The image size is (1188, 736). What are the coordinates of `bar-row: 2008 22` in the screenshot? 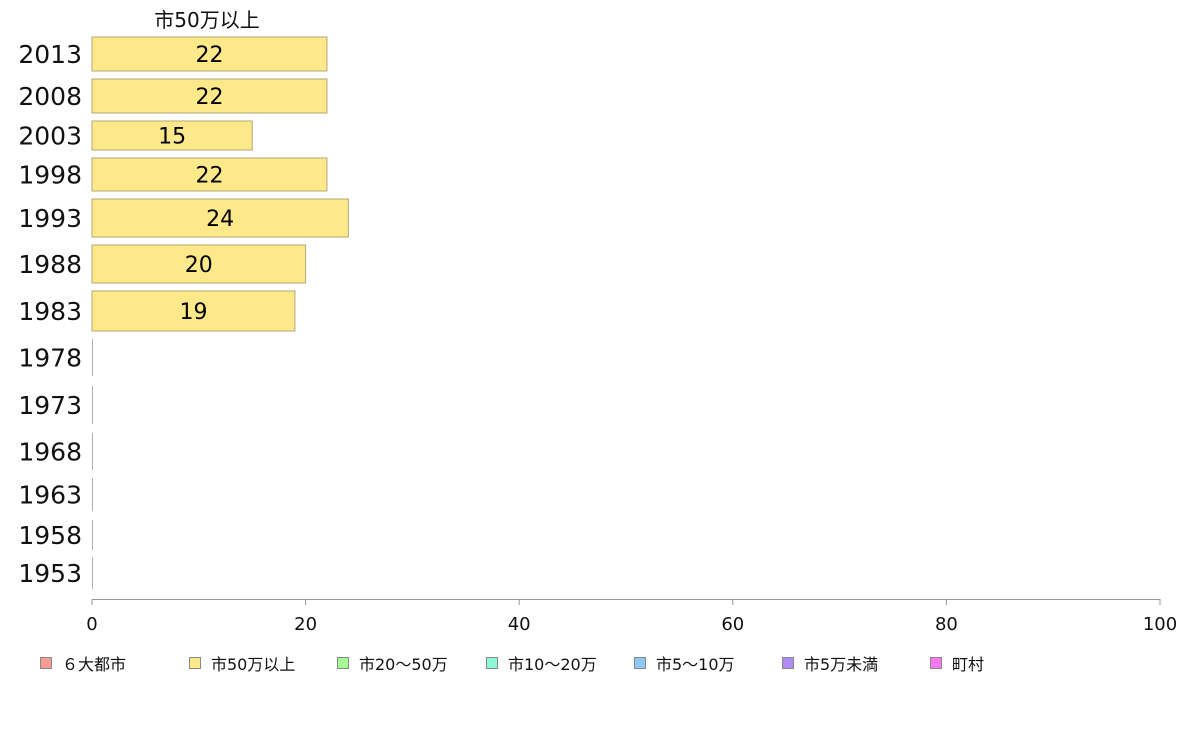 It's located at (173, 96).